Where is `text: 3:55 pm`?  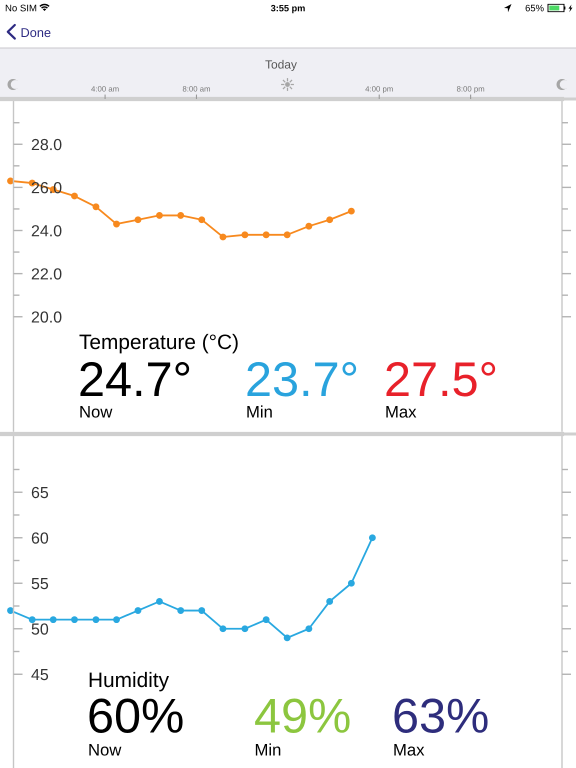
text: 3:55 pm is located at coordinates (287, 9).